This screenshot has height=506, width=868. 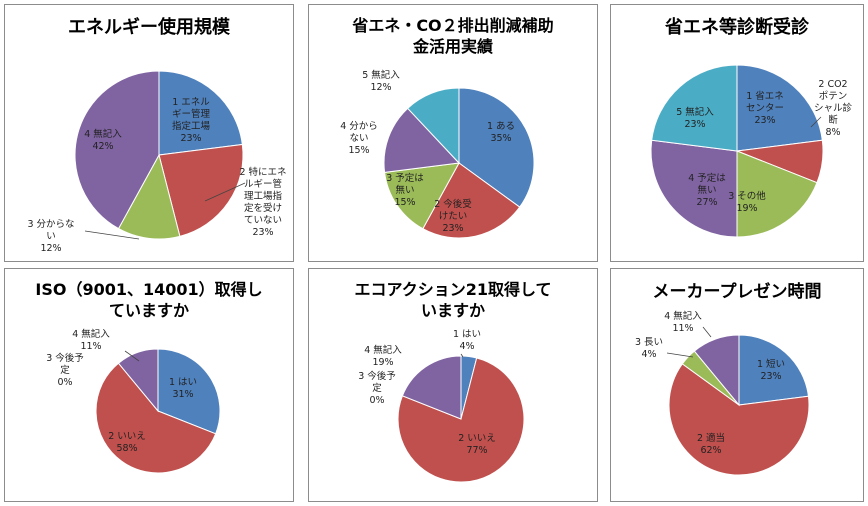 What do you see at coordinates (501, 132) in the screenshot?
I see `slice-label-1: 1 ある 35%` at bounding box center [501, 132].